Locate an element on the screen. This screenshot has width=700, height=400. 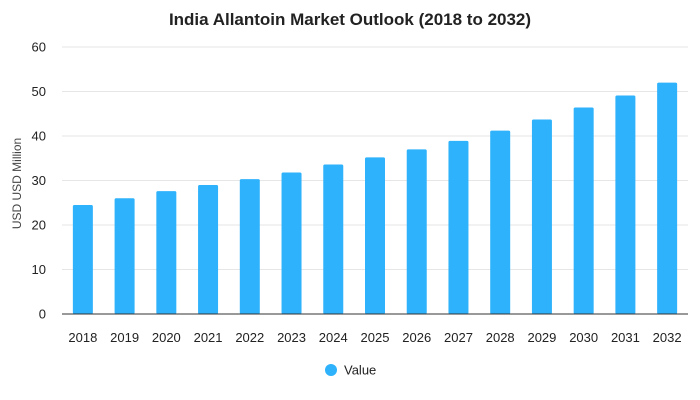
y-tick-label: 20 is located at coordinates (39, 225).